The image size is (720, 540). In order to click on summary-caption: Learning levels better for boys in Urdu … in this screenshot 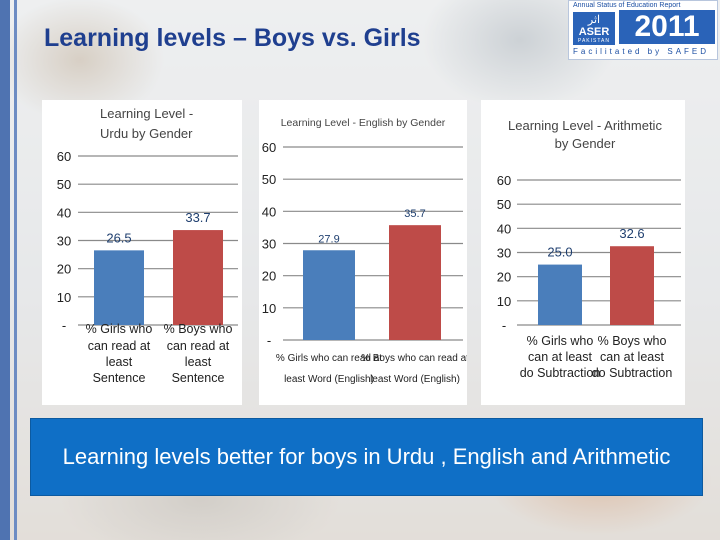, I will do `click(366, 457)`.